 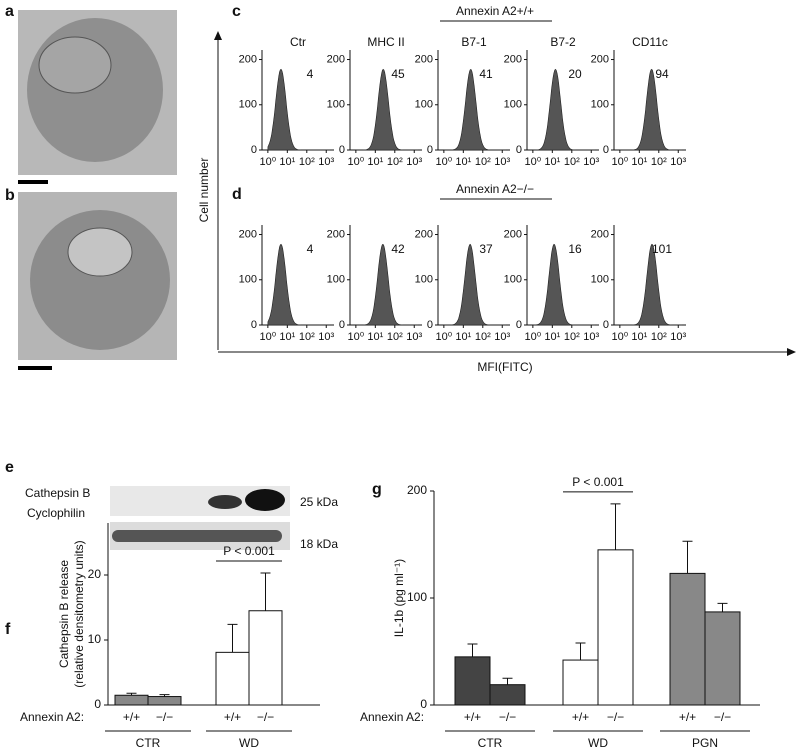 I want to click on significance-label: P < 0.001, so click(x=249, y=551).